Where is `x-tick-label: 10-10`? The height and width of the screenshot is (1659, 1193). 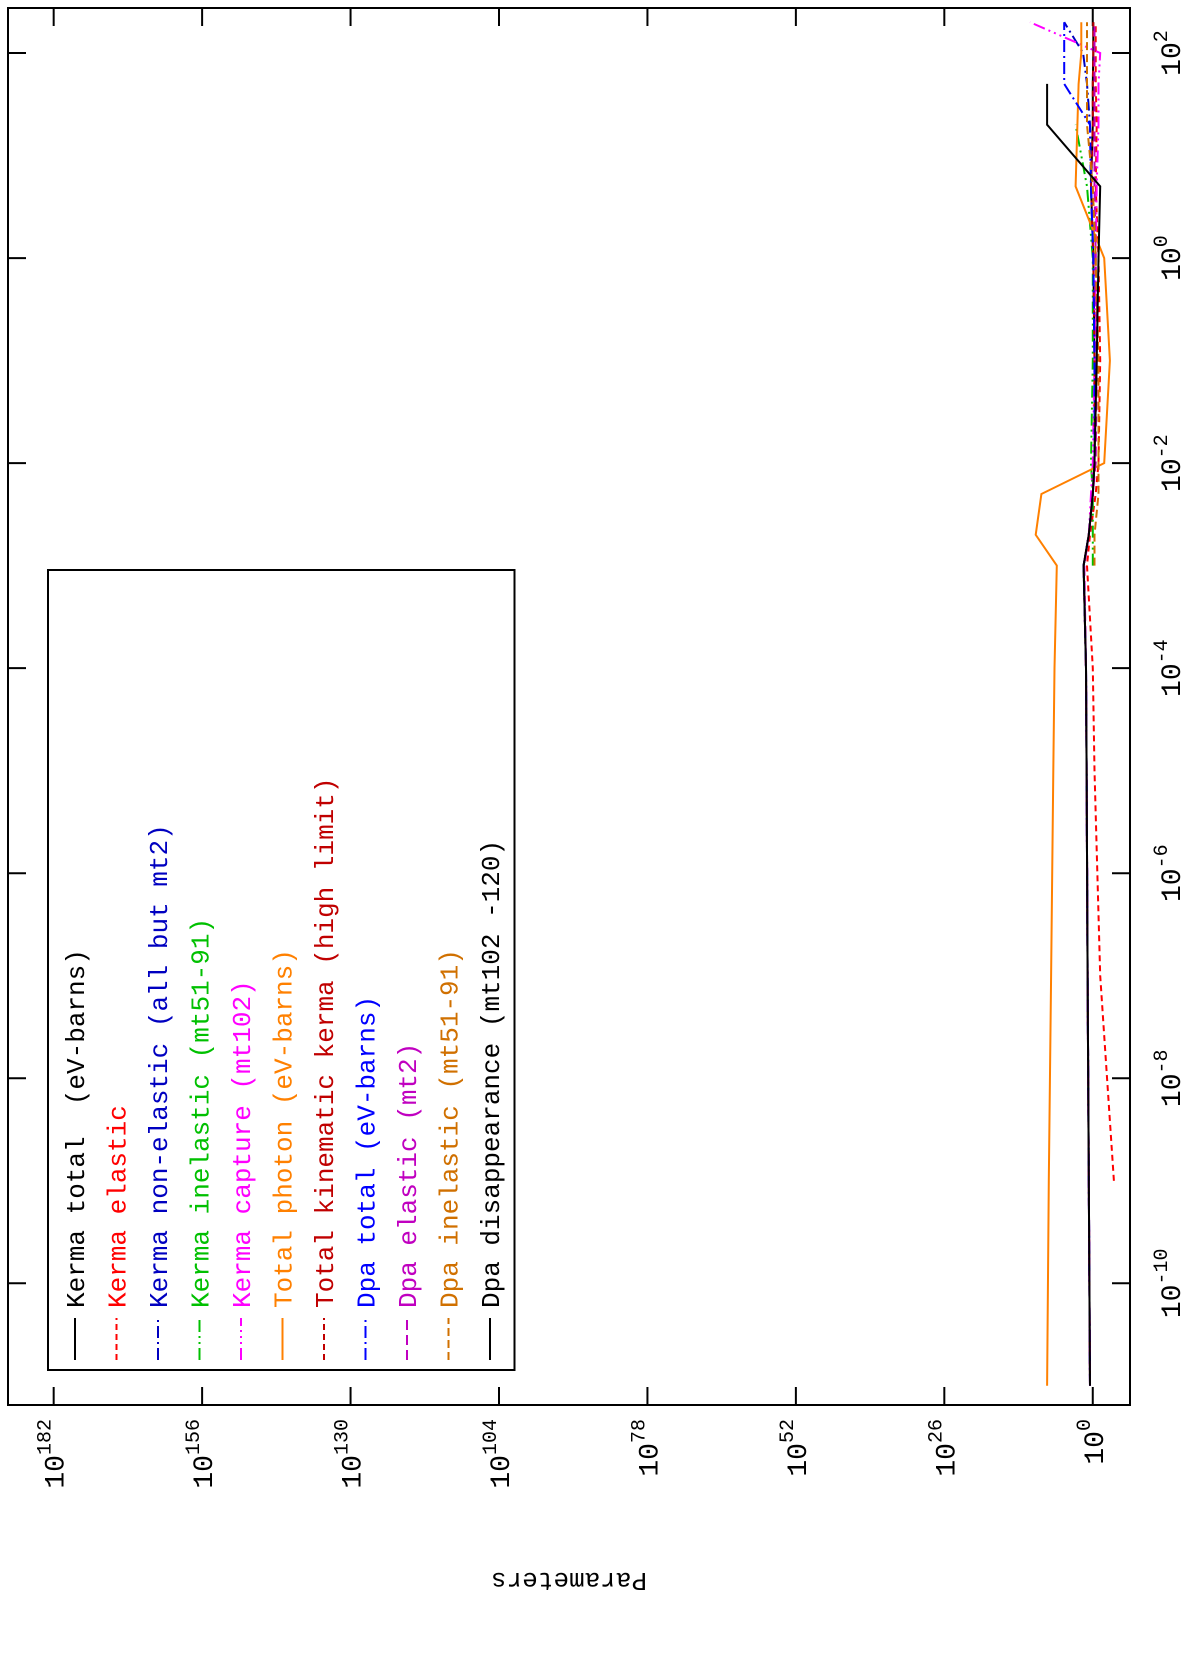 x-tick-label: 10-10 is located at coordinates (1170, 1283).